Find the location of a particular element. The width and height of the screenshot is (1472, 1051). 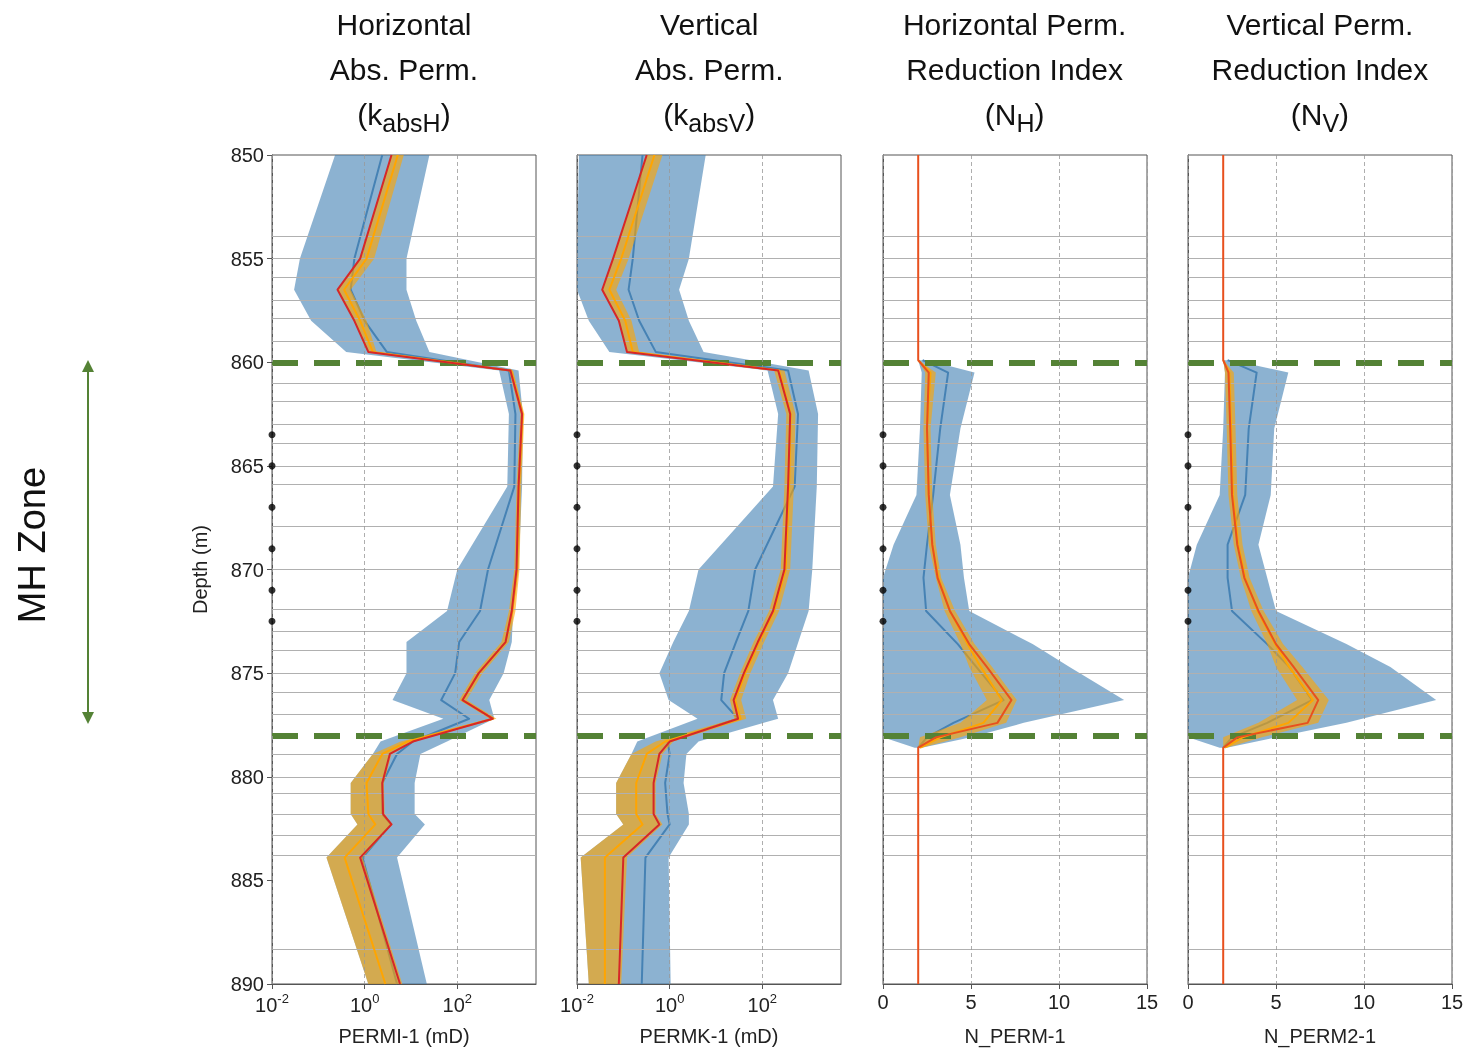

chart-title: Horizontal Abs. Perm. (k$_{absH}$) is located at coordinates (404, 72).